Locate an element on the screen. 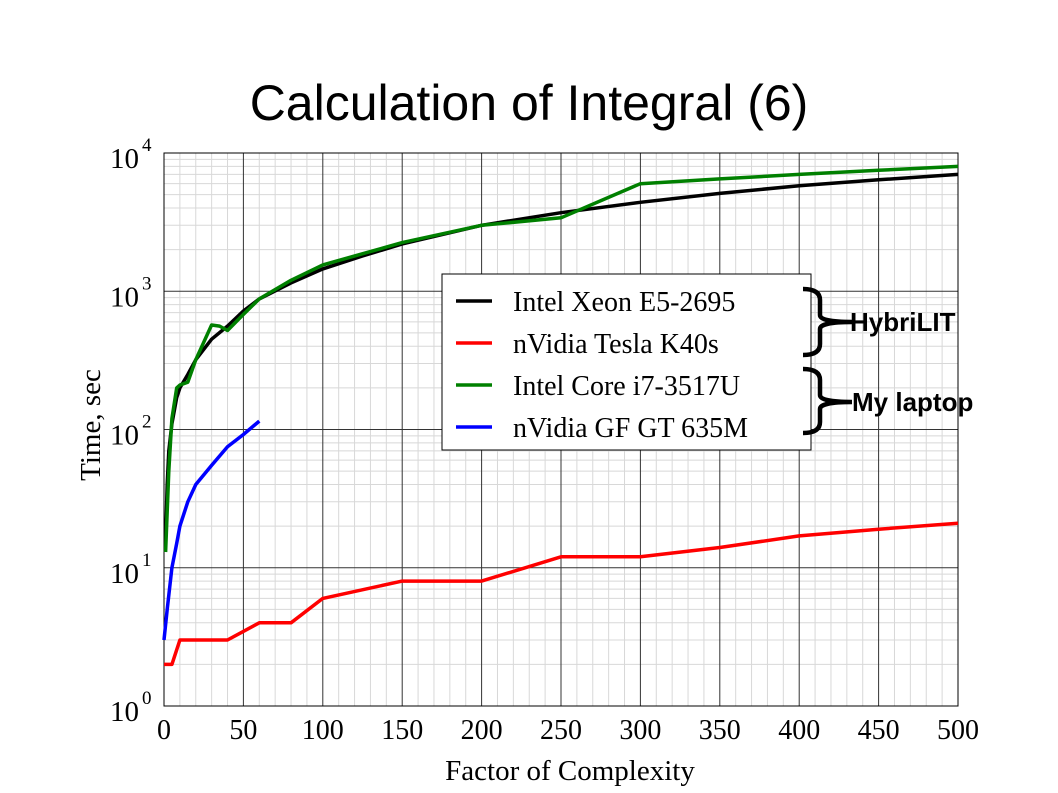  x-tick-label: 450 is located at coordinates (879, 730).